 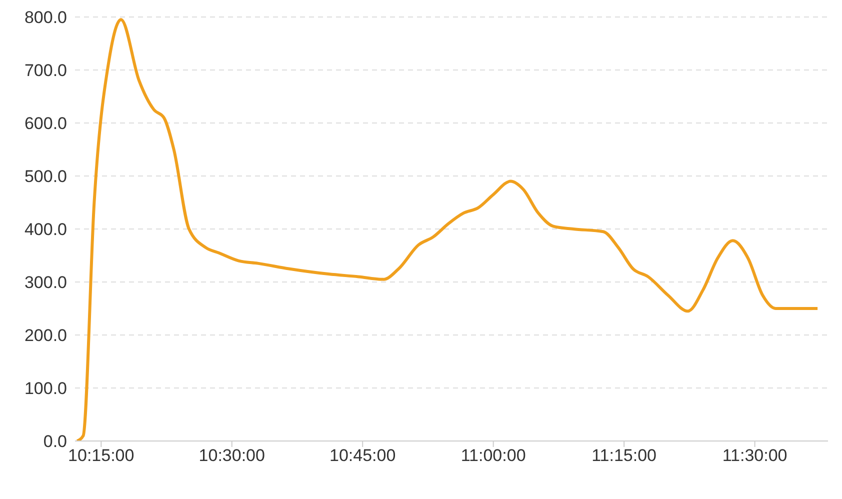 I want to click on y-tick-label: 700.0, so click(x=45, y=70).